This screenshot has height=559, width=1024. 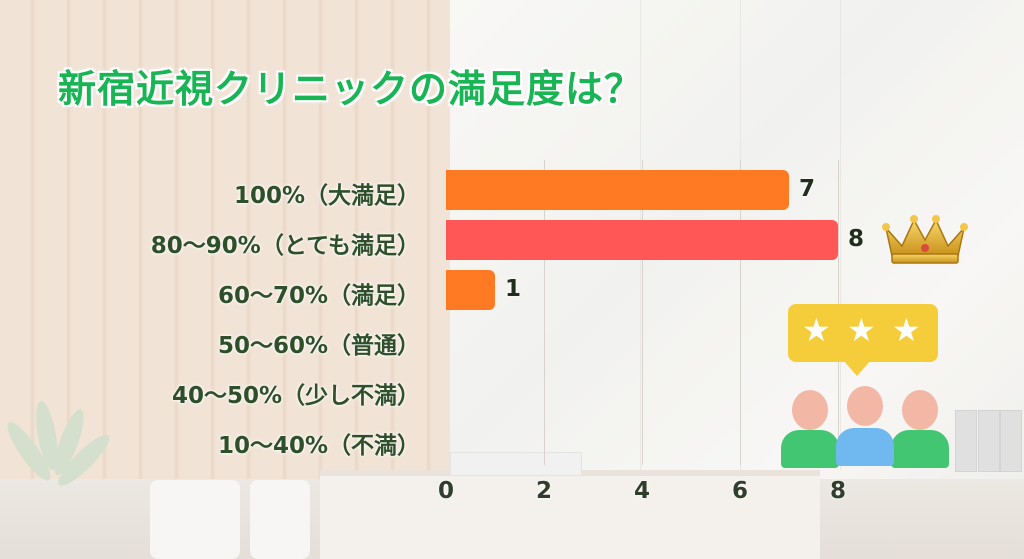 What do you see at coordinates (318, 446) in the screenshot?
I see `category-label: 10〜40%（不満）` at bounding box center [318, 446].